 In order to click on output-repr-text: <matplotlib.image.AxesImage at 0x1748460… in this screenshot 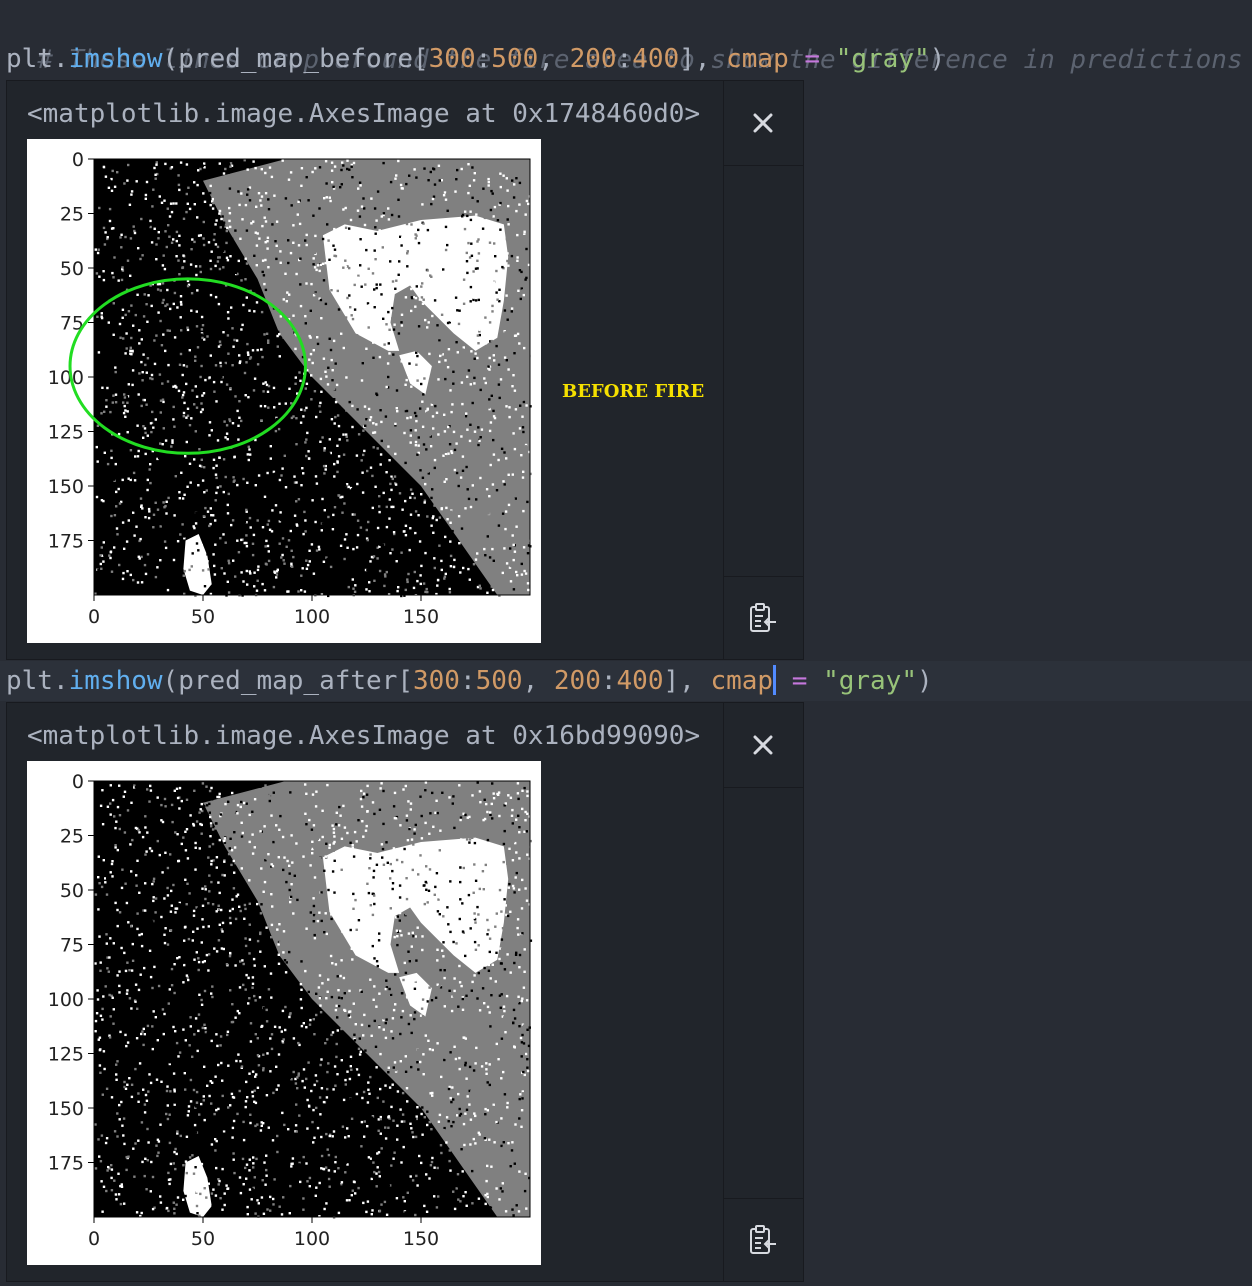, I will do `click(364, 114)`.